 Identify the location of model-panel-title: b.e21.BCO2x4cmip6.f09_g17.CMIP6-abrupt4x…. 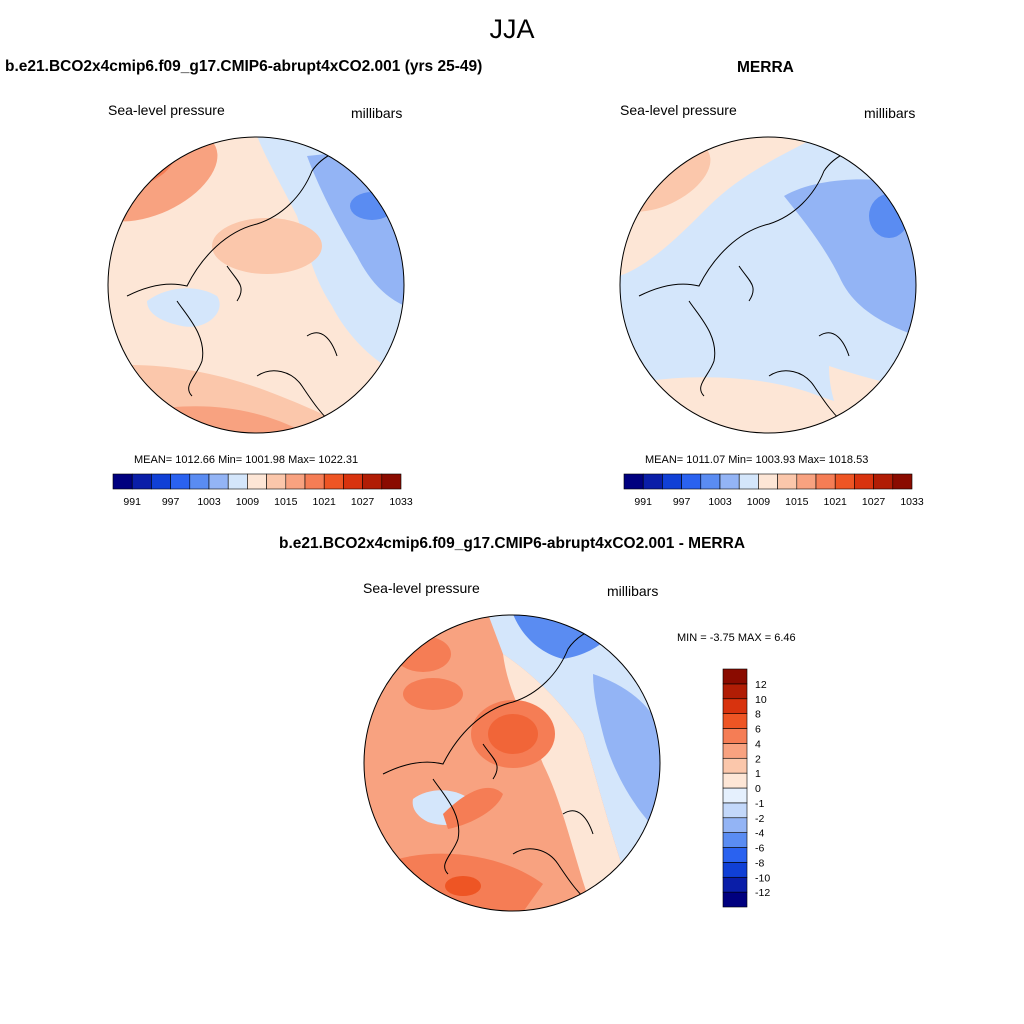
(244, 66).